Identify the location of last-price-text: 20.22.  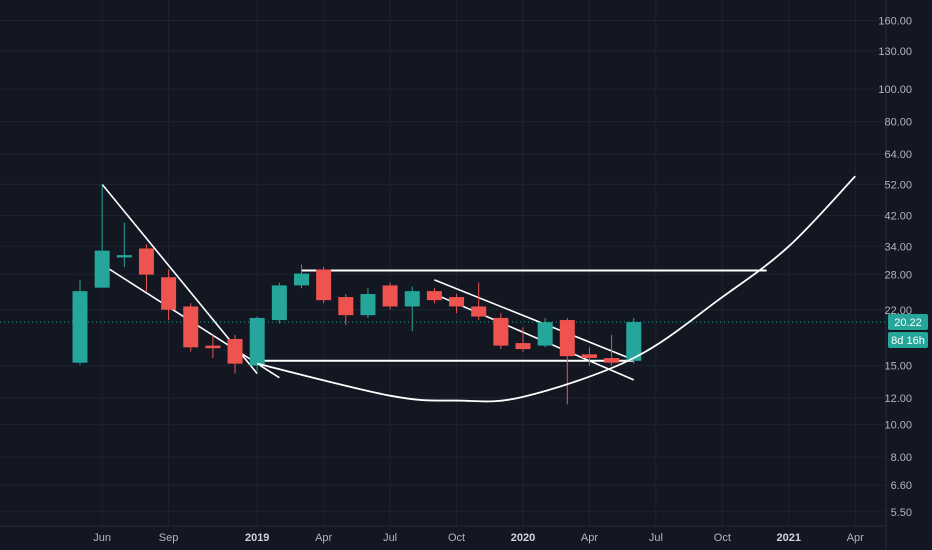
(908, 323).